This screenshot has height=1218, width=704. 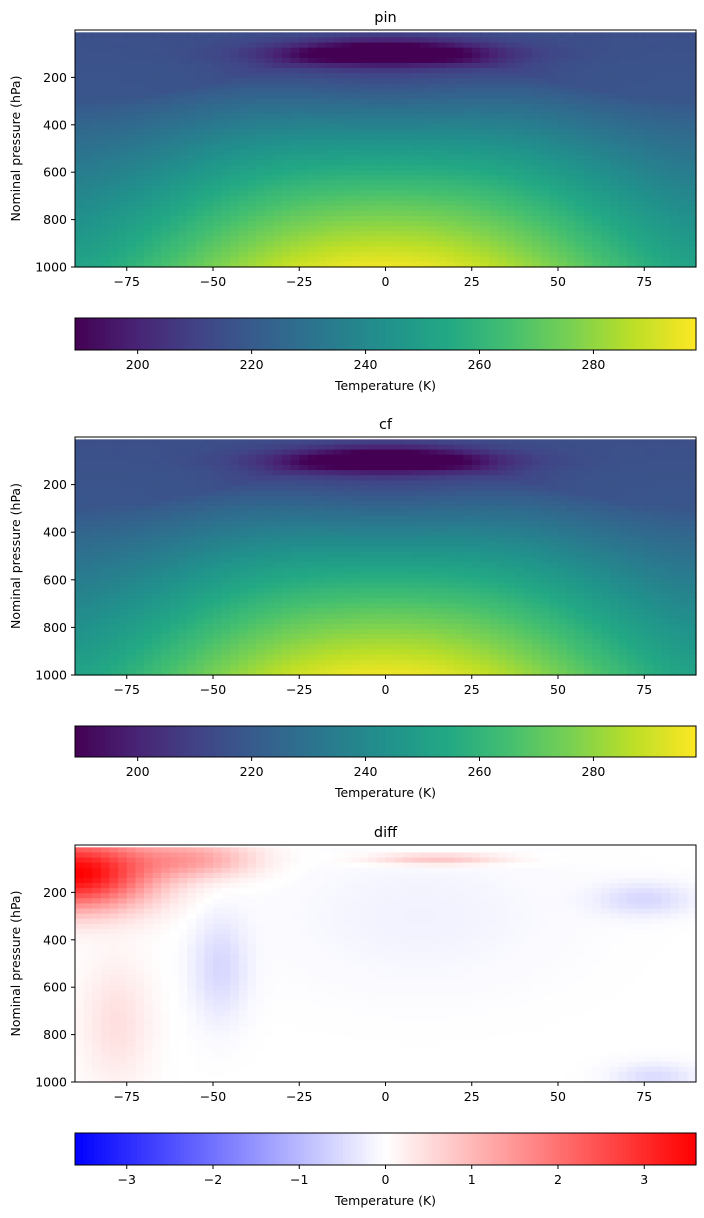 I want to click on y-tick-label: 600, so click(x=55, y=172).